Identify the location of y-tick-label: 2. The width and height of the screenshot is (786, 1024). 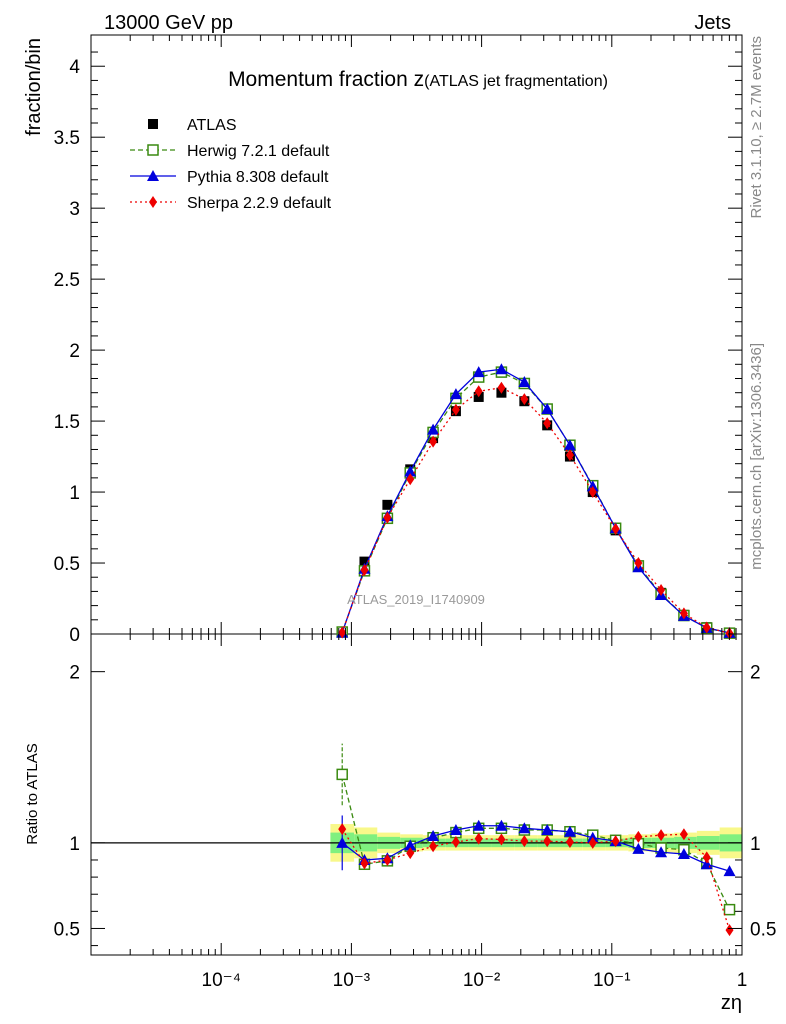
(74, 351).